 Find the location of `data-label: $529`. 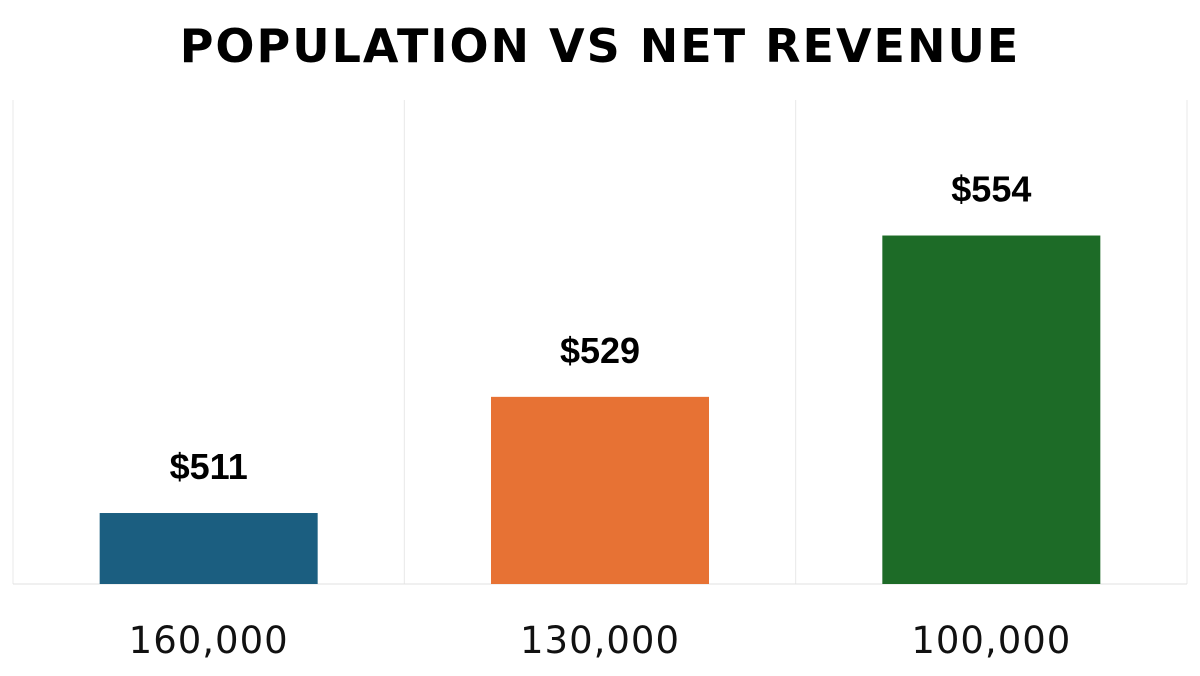

data-label: $529 is located at coordinates (600, 350).